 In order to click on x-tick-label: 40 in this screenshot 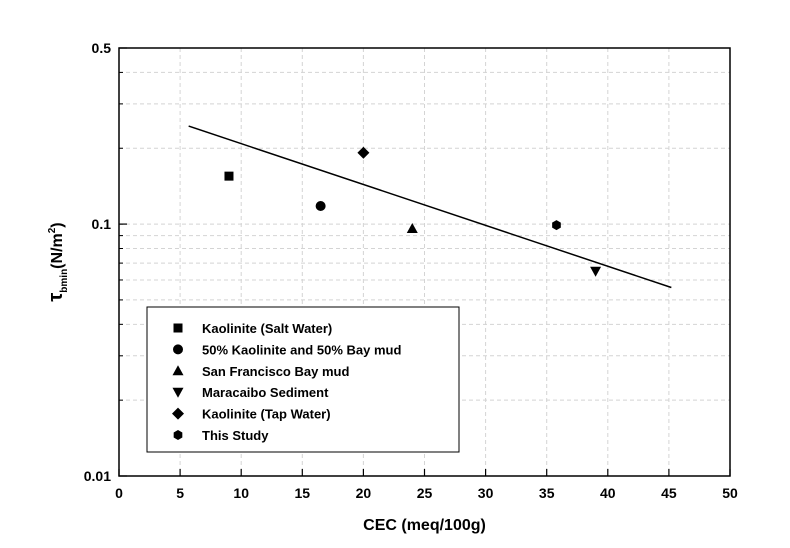, I will do `click(608, 493)`.